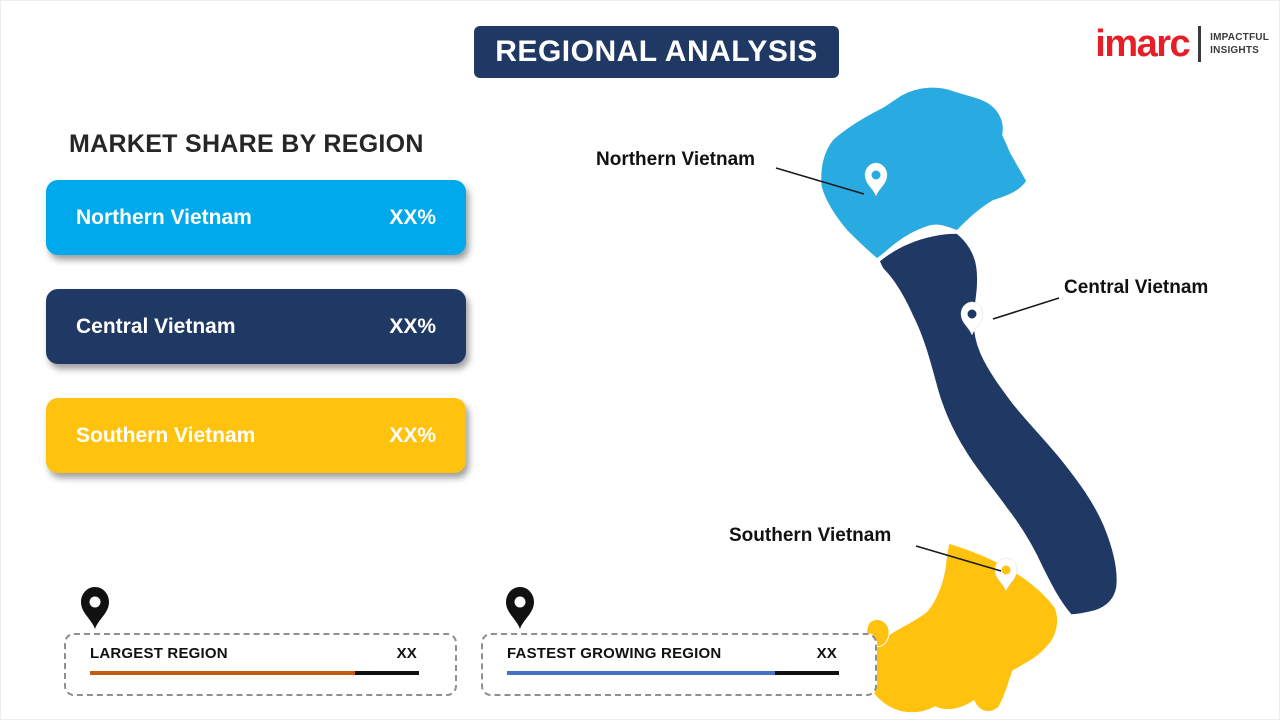  I want to click on fastest-growing-region-pin-icon, so click(520, 608).